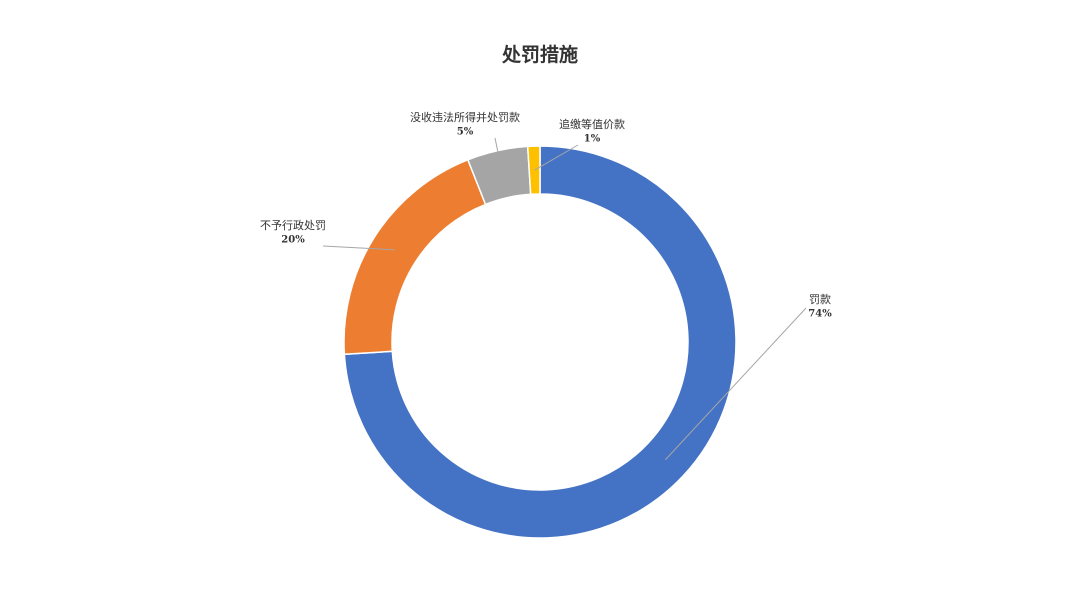 This screenshot has height=608, width=1080. Describe the element at coordinates (820, 299) in the screenshot. I see `slice-label: 罚款` at that location.